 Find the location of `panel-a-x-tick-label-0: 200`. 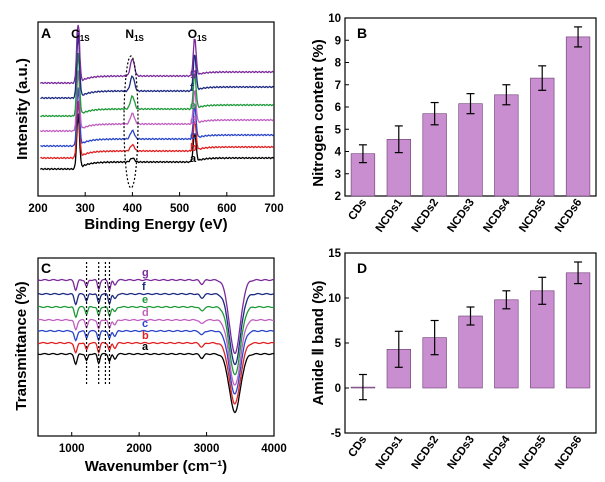

panel-a-x-tick-label-0: 200 is located at coordinates (37, 209).